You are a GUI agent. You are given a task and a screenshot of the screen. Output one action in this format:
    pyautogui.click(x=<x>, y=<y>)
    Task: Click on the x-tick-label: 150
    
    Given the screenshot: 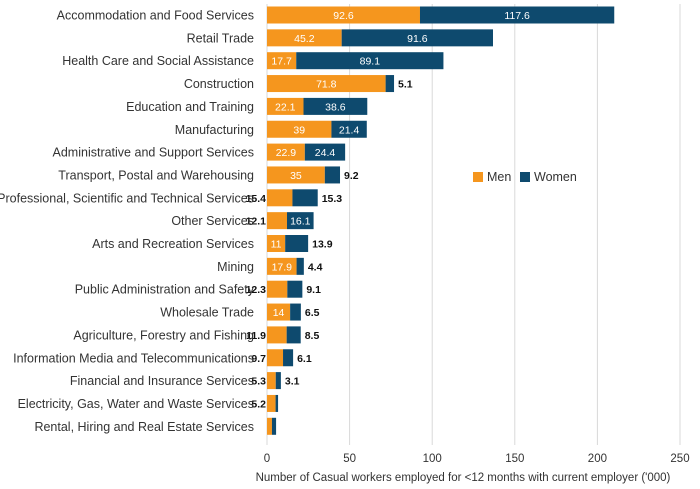 What is the action you would take?
    pyautogui.click(x=514, y=459)
    